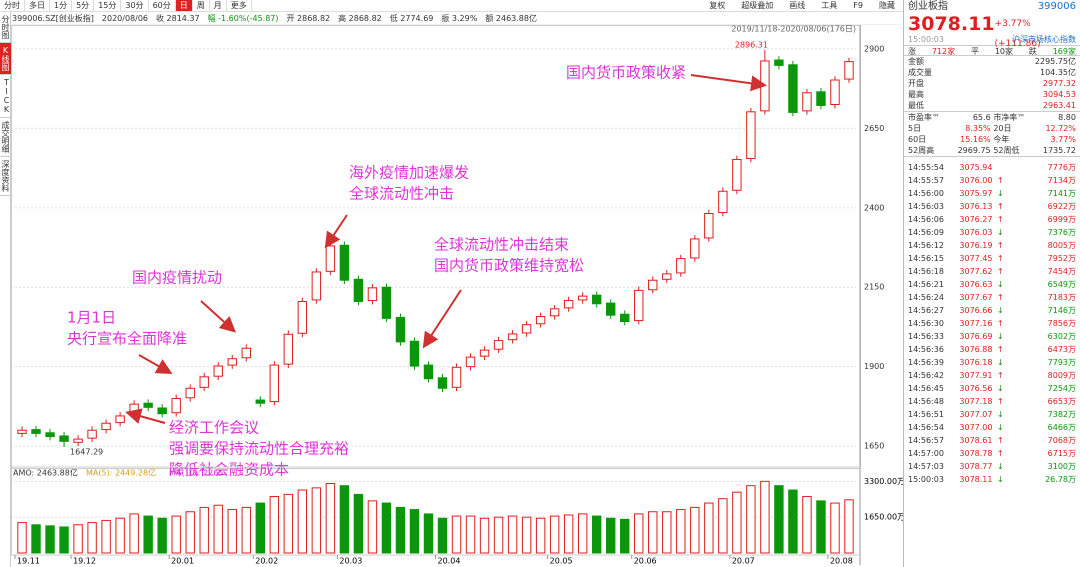 Image resolution: width=1080 pixels, height=567 pixels. Describe the element at coordinates (992, 258) in the screenshot. I see `trade-row: 14:56:15 3077.45 ↑ 7952万` at that location.